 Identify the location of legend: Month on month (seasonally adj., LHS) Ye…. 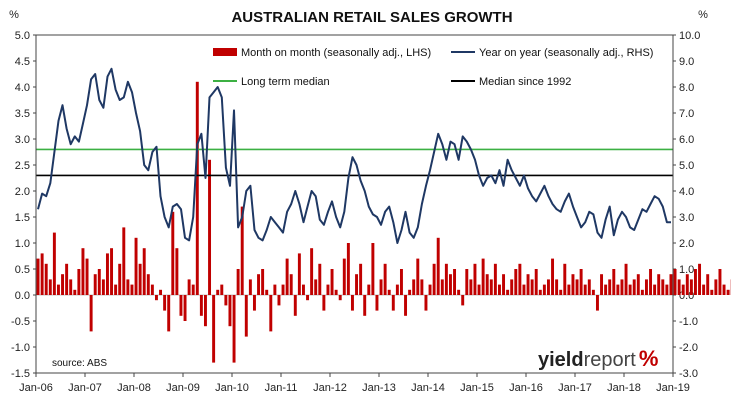
(433, 67).